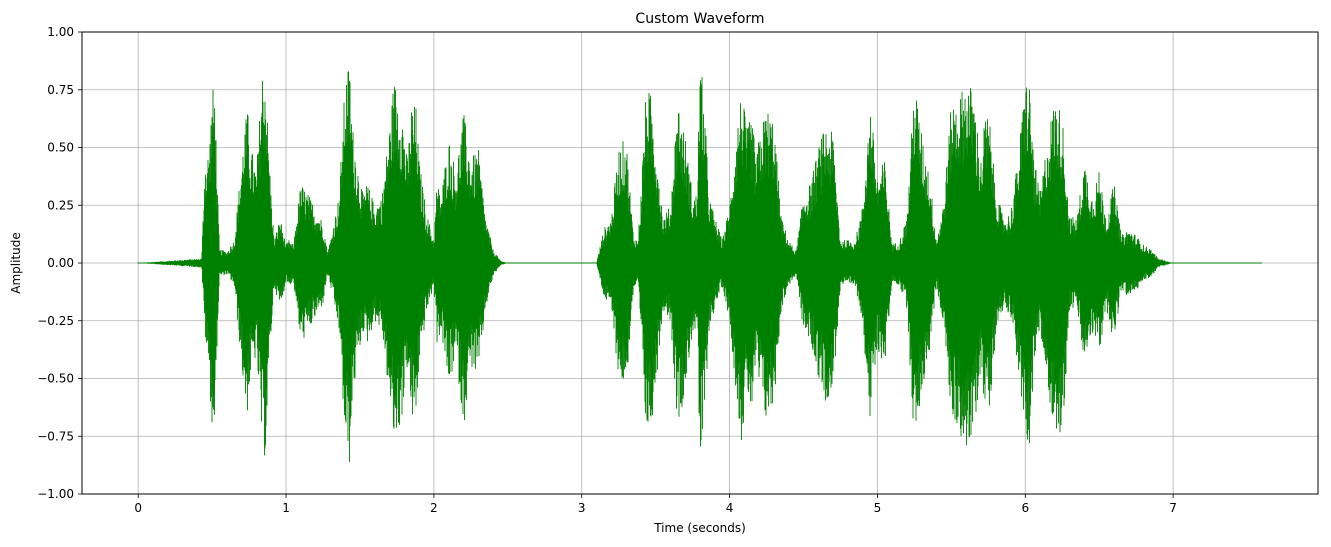 The width and height of the screenshot is (1331, 547). What do you see at coordinates (60, 205) in the screenshot?
I see `y-tick-label: 0.25` at bounding box center [60, 205].